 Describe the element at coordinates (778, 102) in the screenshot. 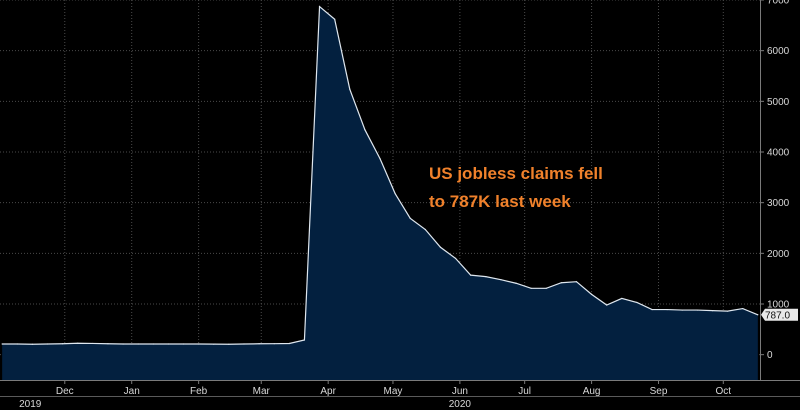

I see `y-tick-label: 5000` at that location.